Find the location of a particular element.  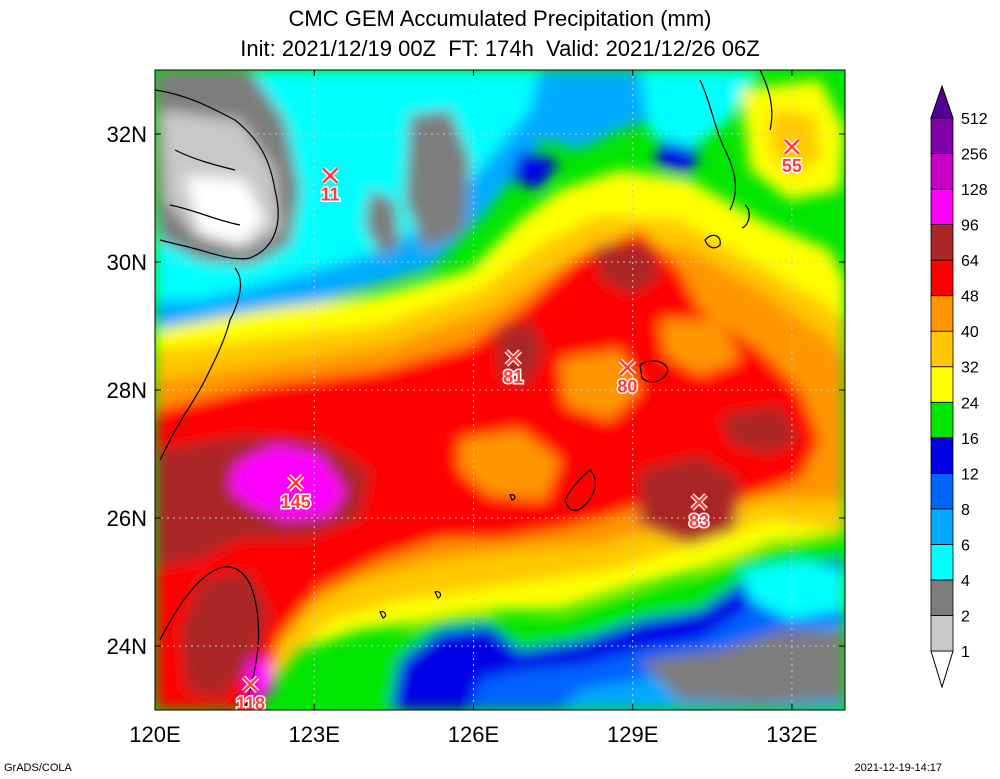

lon-label-1: 123E is located at coordinates (314, 734).